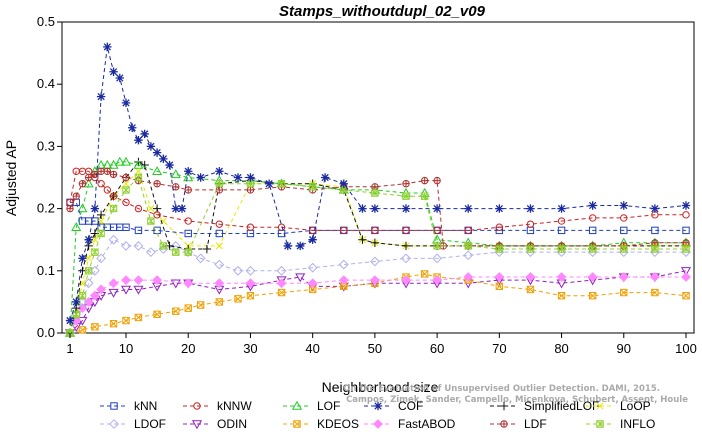 Image resolution: width=702 pixels, height=434 pixels. Describe the element at coordinates (686, 348) in the screenshot. I see `x-tick-label: 100` at that location.